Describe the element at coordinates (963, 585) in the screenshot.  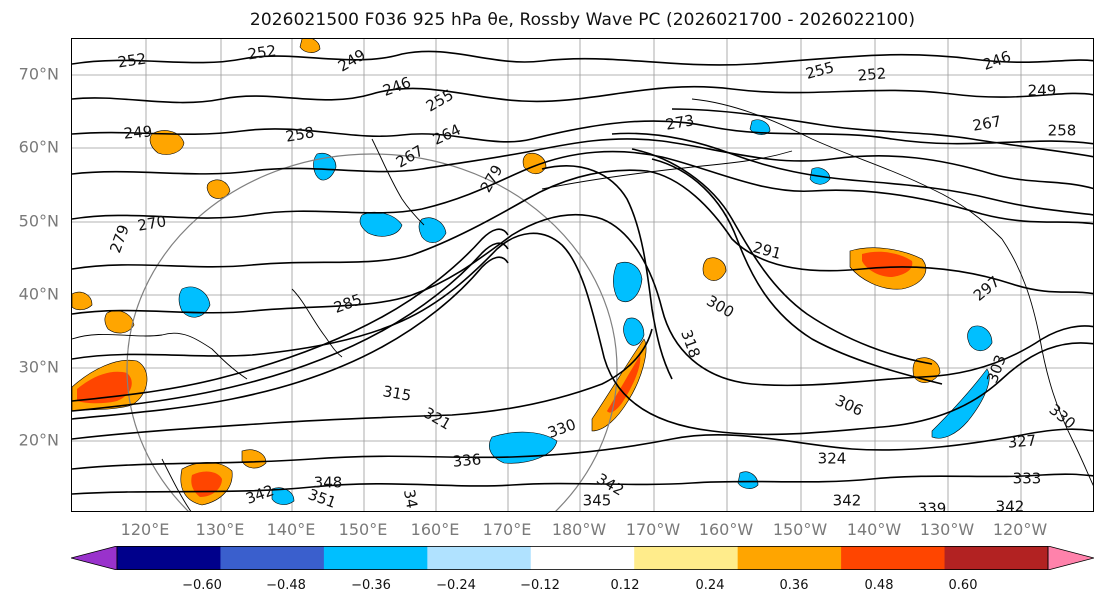
I see `colorbar-tick-label: 0.60` at that location.